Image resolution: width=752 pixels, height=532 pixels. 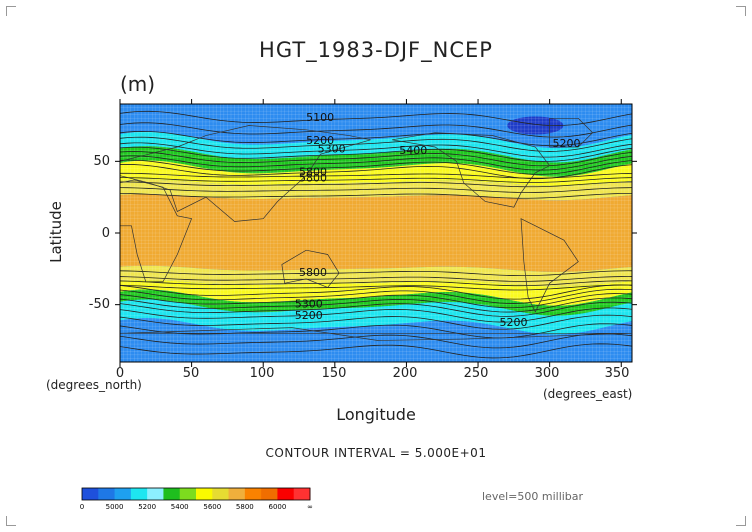 What do you see at coordinates (11, 521) in the screenshot?
I see `crop-mark-bottom-left` at bounding box center [11, 521].